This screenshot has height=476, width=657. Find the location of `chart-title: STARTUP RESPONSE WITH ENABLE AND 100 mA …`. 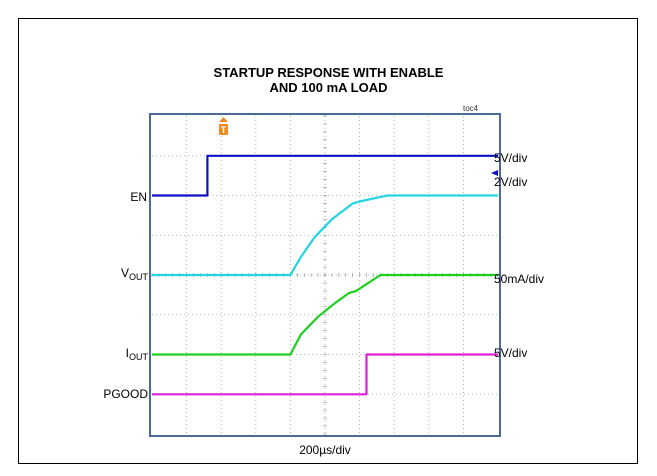

chart-title: STARTUP RESPONSE WITH ENABLE AND 100 mA … is located at coordinates (328, 80).